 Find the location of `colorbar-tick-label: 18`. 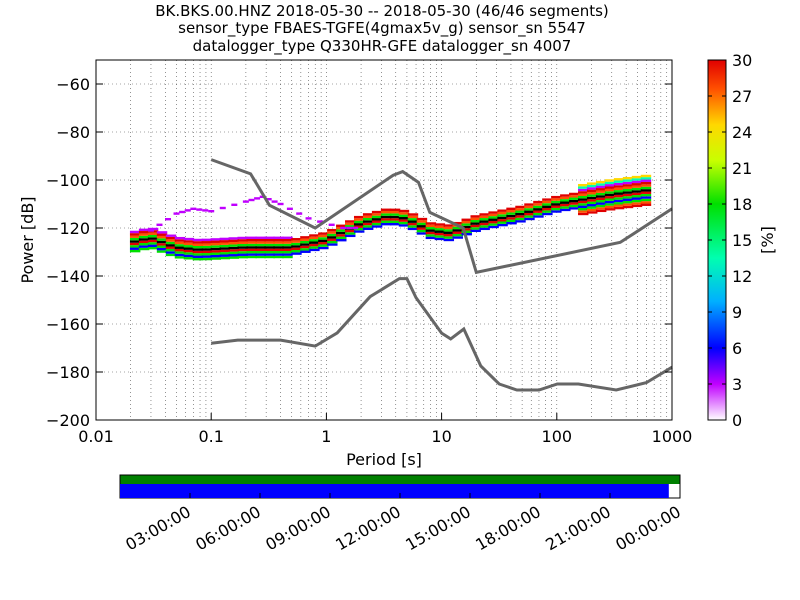

colorbar-tick-label: 18 is located at coordinates (742, 204).